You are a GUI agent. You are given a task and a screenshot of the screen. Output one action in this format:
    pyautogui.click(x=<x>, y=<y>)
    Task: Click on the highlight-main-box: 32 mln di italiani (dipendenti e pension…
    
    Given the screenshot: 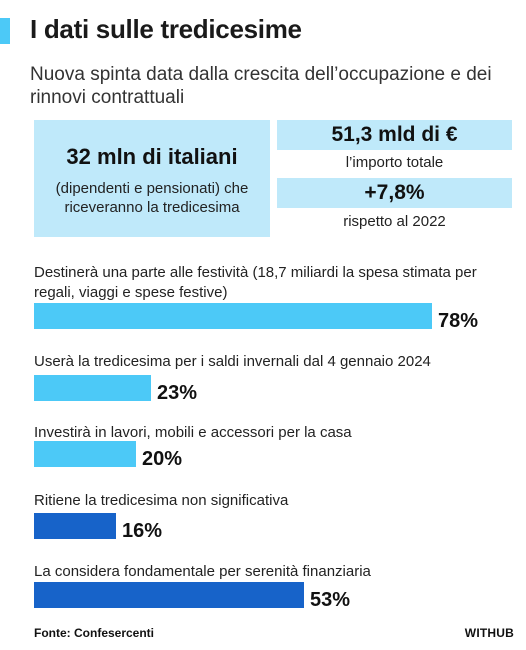 What is the action you would take?
    pyautogui.click(x=152, y=178)
    